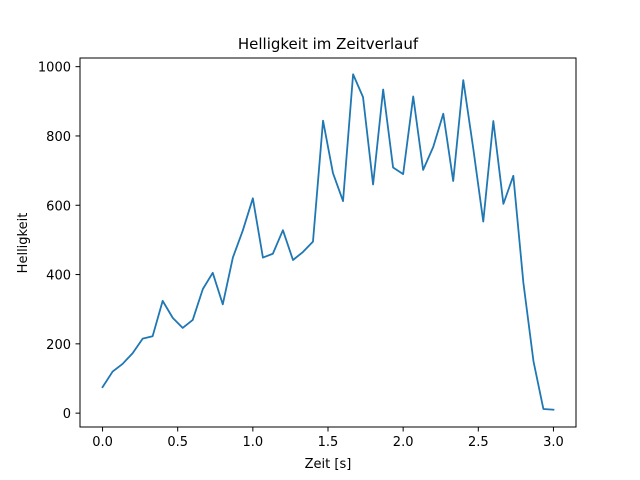  What do you see at coordinates (328, 442) in the screenshot?
I see `x-tick-label: 1.5` at bounding box center [328, 442].